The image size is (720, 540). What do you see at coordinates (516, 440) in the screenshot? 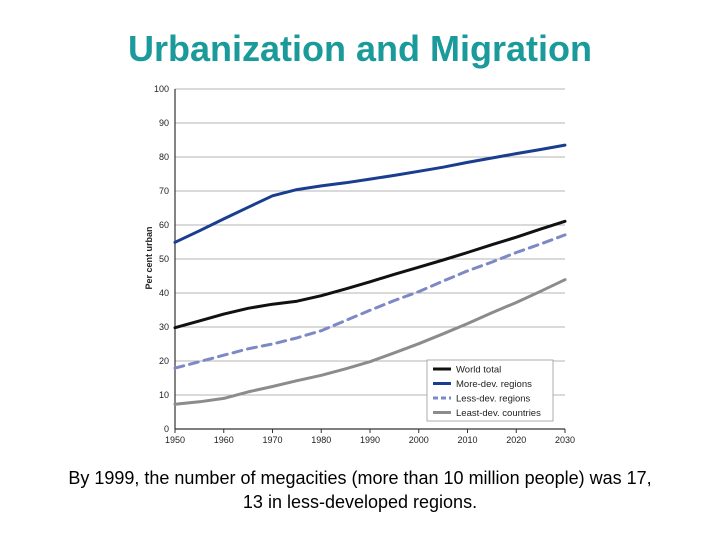
I see `x-tick-label: 2020` at bounding box center [516, 440].